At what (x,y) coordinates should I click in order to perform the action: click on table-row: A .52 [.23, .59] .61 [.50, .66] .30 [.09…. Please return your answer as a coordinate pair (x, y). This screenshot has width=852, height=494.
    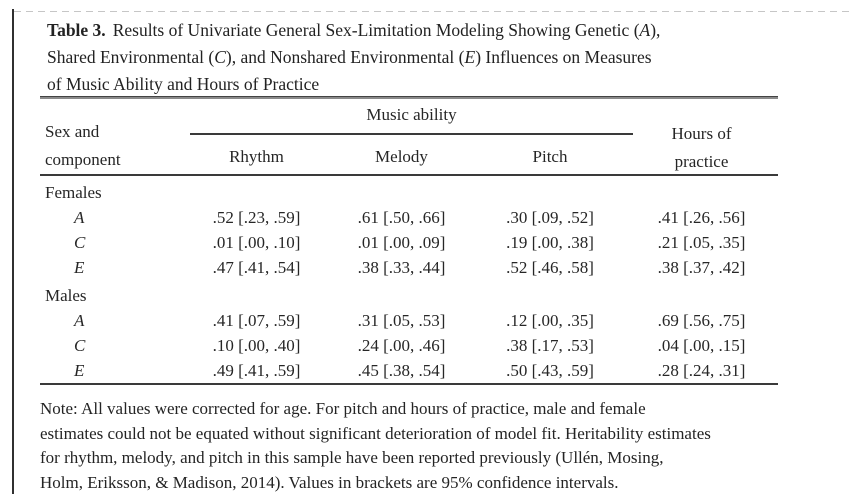
    Looking at the image, I should click on (409, 217).